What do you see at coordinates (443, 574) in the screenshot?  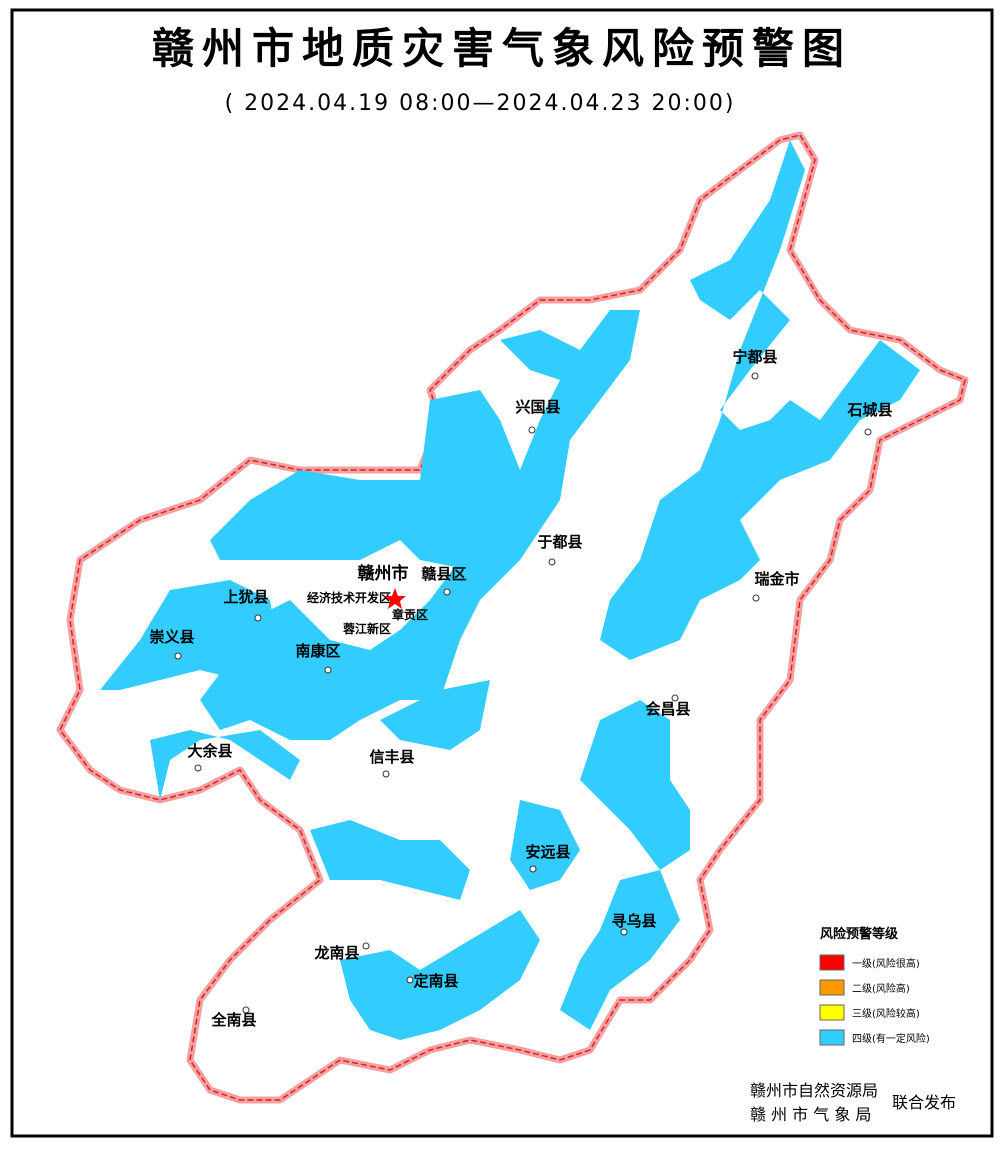 I see `place-label: 赣县区` at bounding box center [443, 574].